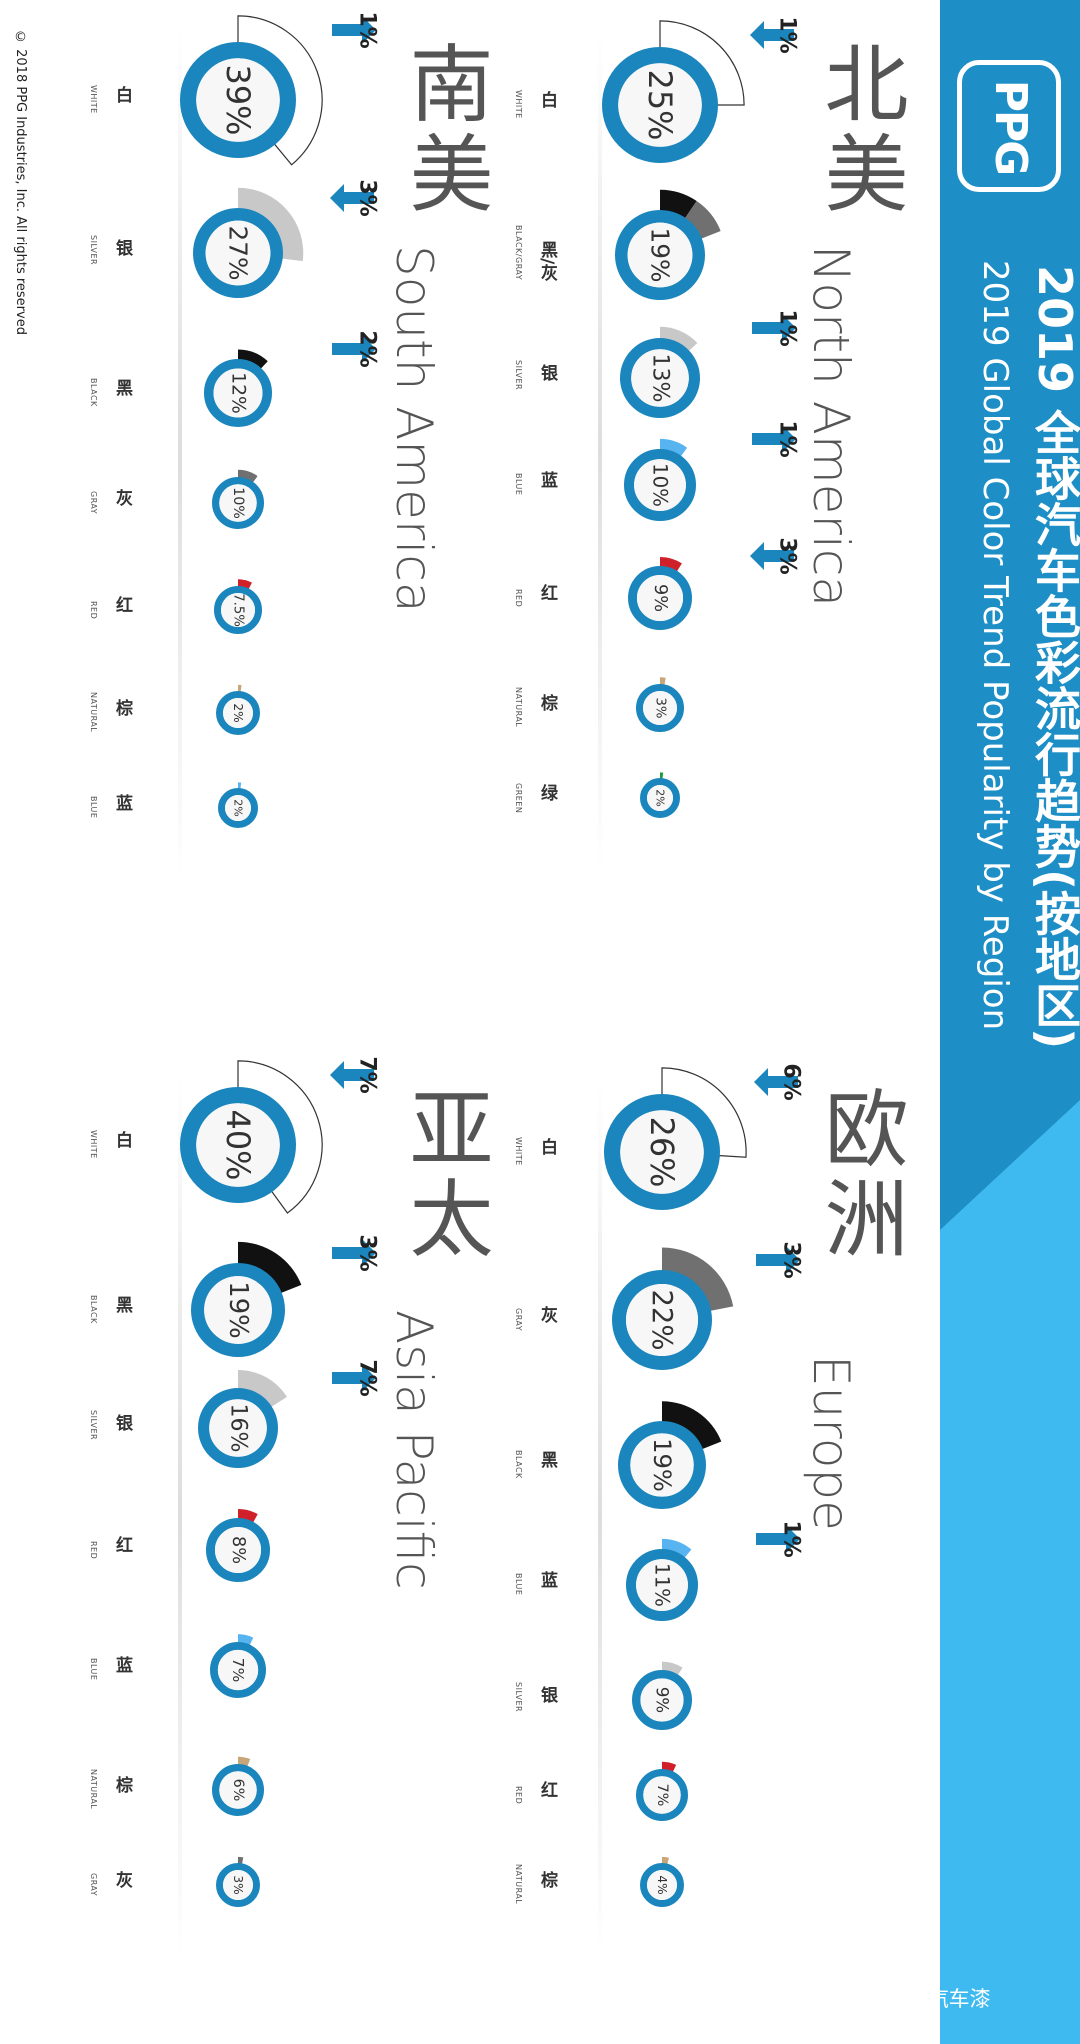 The width and height of the screenshot is (1080, 2044). I want to click on slice-black, so click(270, 1268).